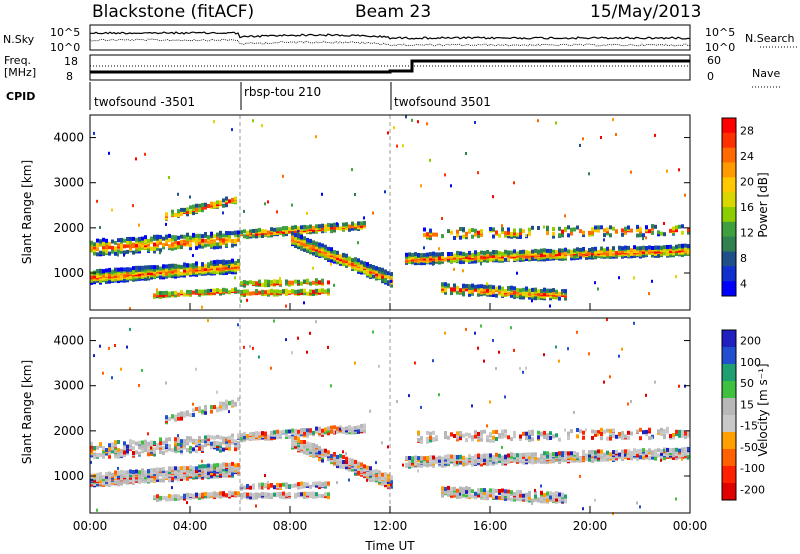 This screenshot has height=554, width=800. I want to click on nave-tick-top: 60, so click(714, 60).